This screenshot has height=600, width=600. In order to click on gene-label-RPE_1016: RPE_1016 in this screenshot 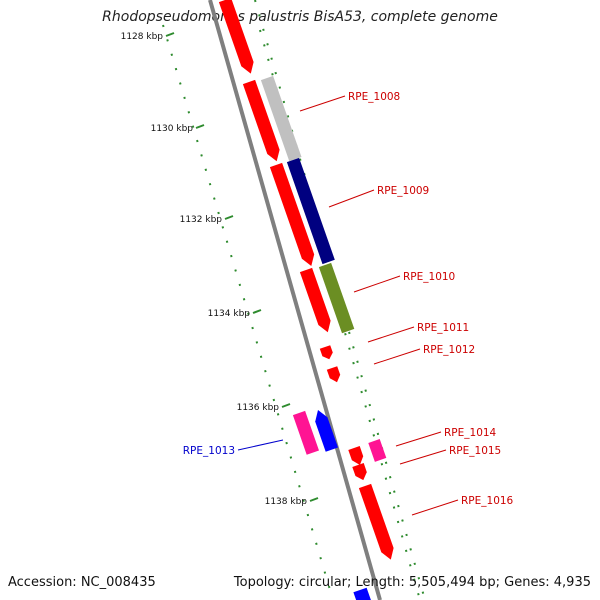, I will do `click(487, 501)`.